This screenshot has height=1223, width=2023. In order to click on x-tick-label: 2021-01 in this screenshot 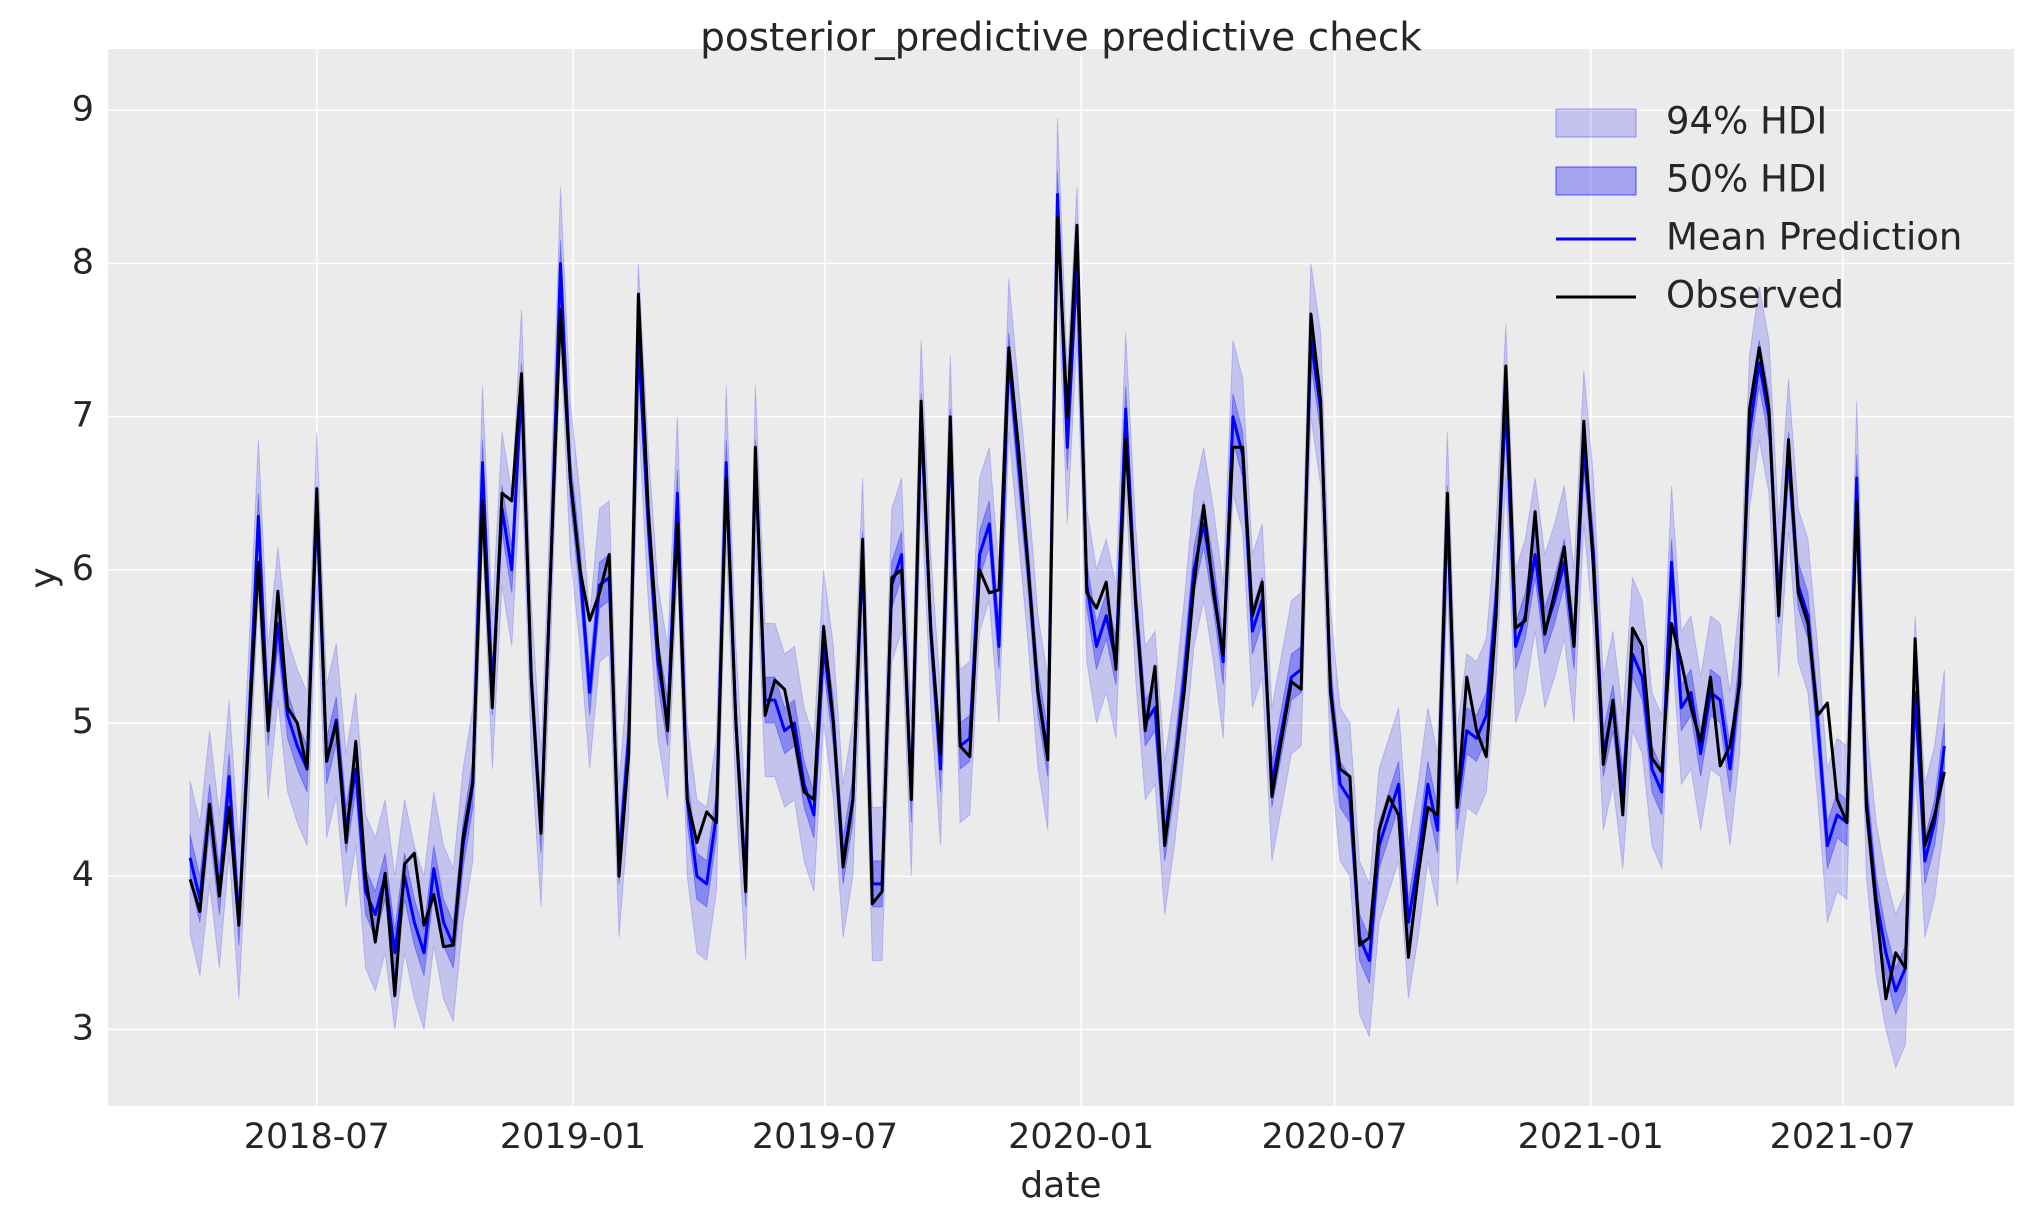, I will do `click(1591, 1137)`.